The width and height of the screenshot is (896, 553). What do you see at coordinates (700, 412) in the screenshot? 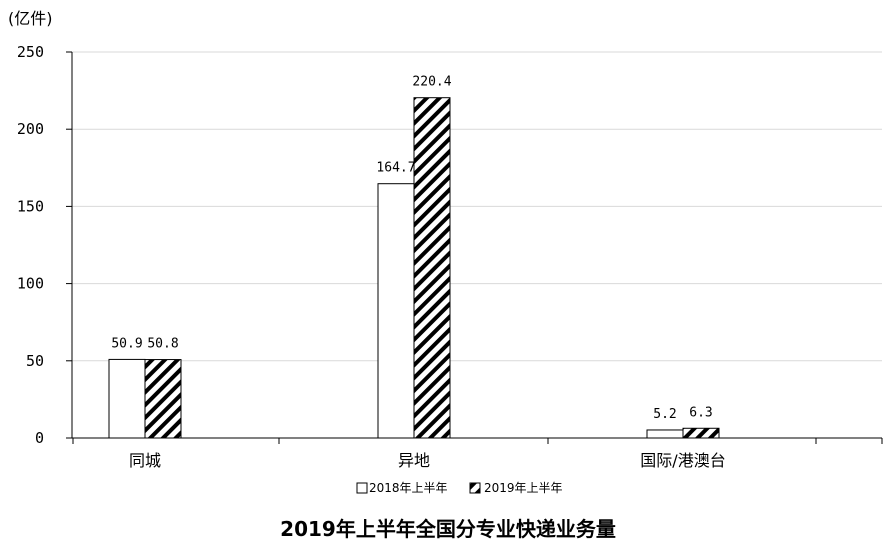
I see `data-label-2019-2: 6.3` at bounding box center [700, 412].